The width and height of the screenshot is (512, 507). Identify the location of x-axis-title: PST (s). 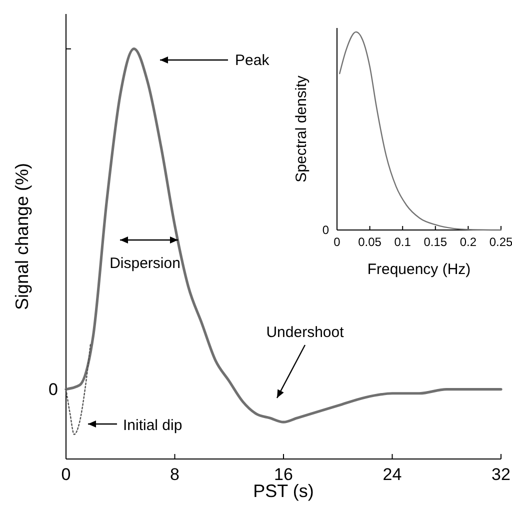
(283, 491).